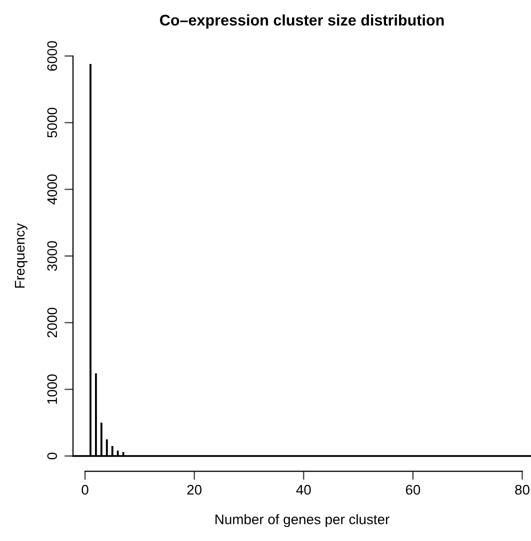  I want to click on x-tick-label: 60, so click(413, 489).